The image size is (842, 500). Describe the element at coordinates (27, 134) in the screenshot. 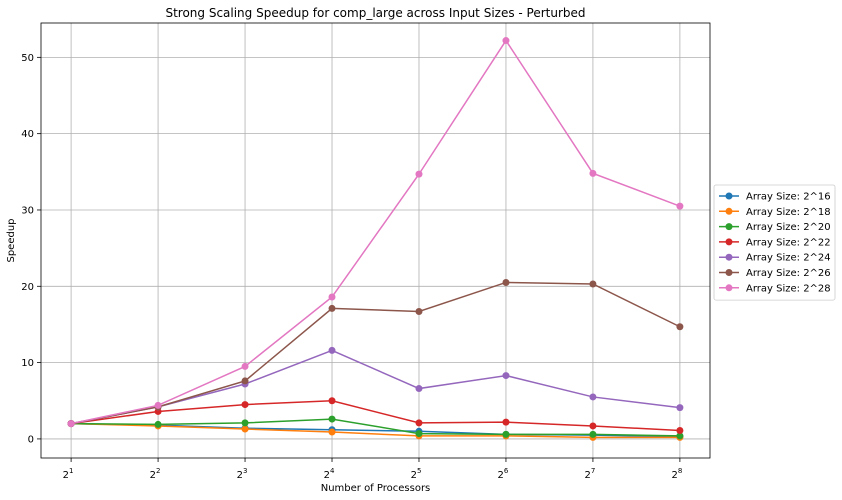

I see `y-tick-label: 40` at that location.